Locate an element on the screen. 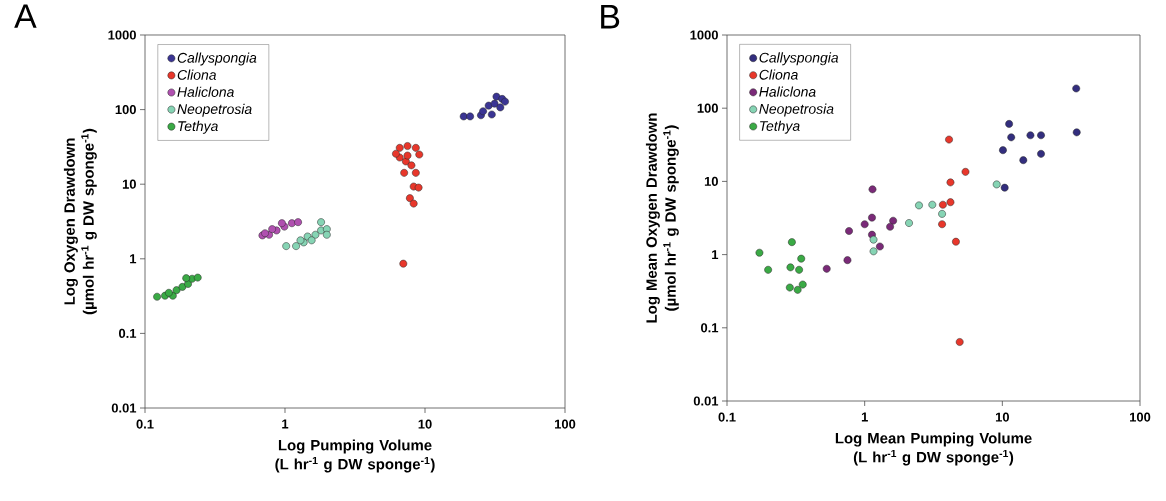 The height and width of the screenshot is (501, 1166). chart-title: A is located at coordinates (25, 16).